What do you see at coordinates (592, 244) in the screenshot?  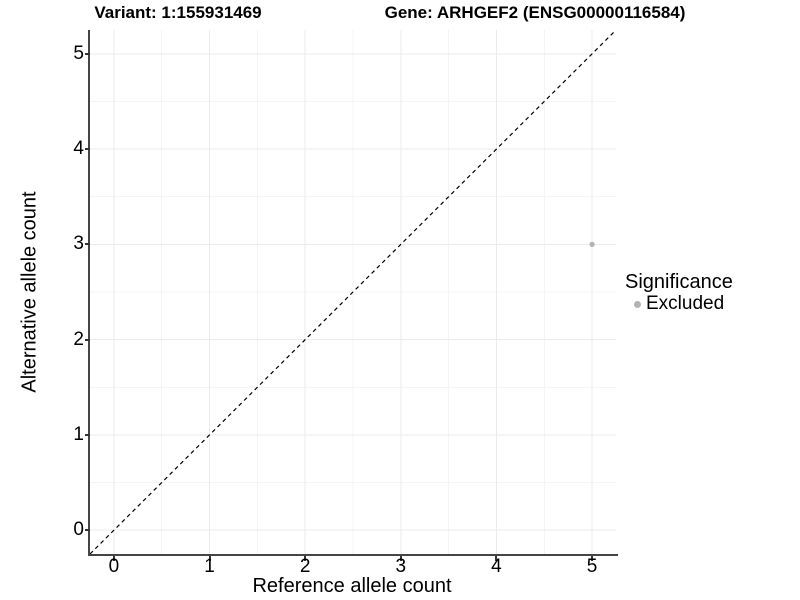 I see `data-point` at bounding box center [592, 244].